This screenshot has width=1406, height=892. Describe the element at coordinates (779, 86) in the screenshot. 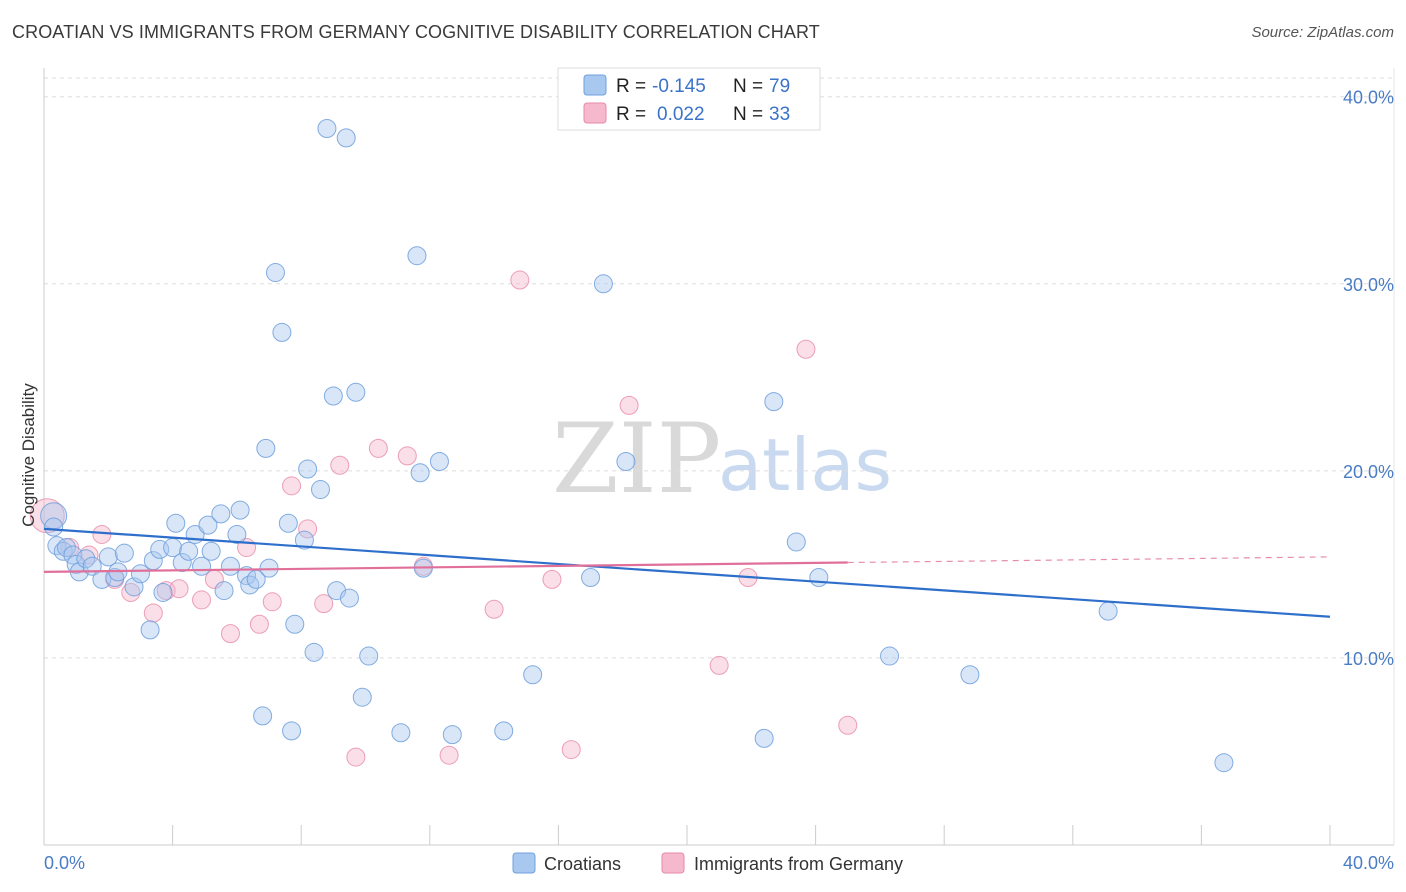

I see `croatians-n-value: 79` at that location.